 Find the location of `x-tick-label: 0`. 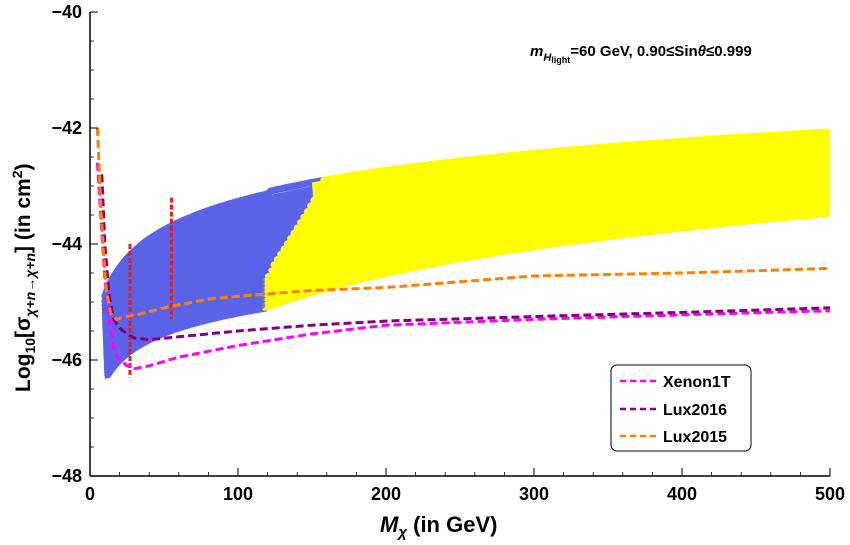

x-tick-label: 0 is located at coordinates (90, 494).